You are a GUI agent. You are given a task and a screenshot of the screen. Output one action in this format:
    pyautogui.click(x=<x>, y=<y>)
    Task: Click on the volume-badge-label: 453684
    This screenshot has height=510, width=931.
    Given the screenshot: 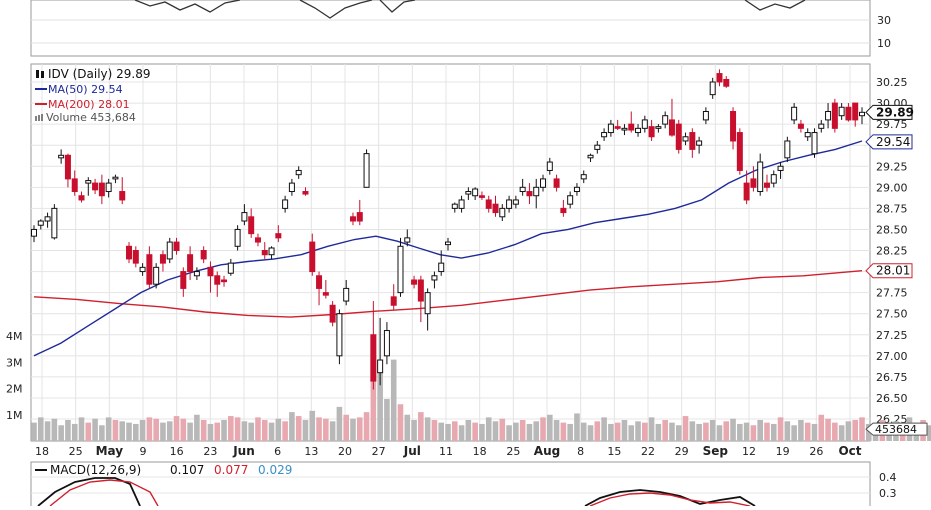 What is the action you would take?
    pyautogui.click(x=896, y=429)
    